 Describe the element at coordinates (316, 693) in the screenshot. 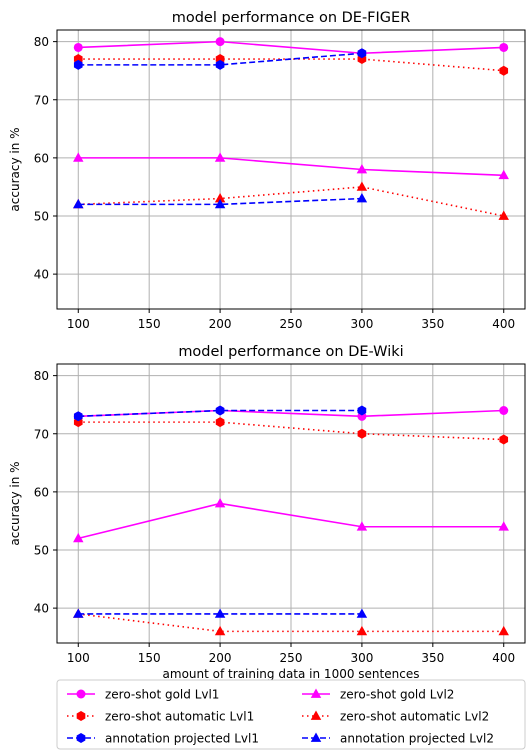

I see `legend-marker-zero-shot-gold-lvl2` at that location.